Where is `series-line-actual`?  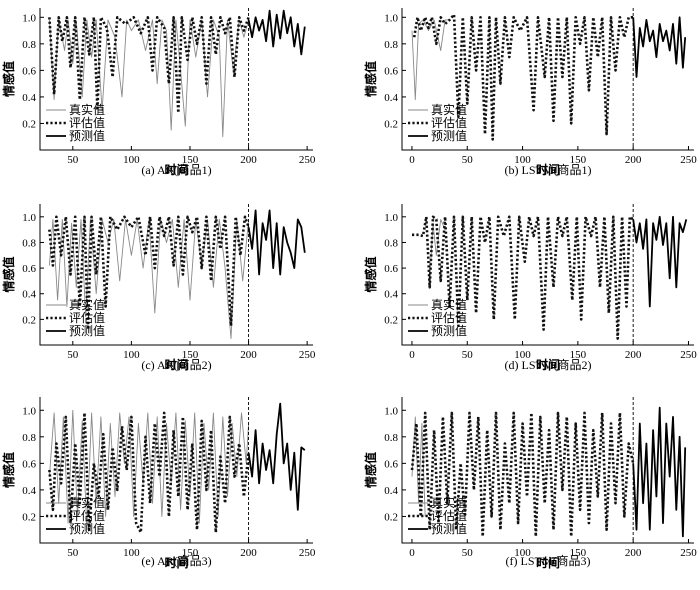
series-line-actual is located at coordinates (431, 60).